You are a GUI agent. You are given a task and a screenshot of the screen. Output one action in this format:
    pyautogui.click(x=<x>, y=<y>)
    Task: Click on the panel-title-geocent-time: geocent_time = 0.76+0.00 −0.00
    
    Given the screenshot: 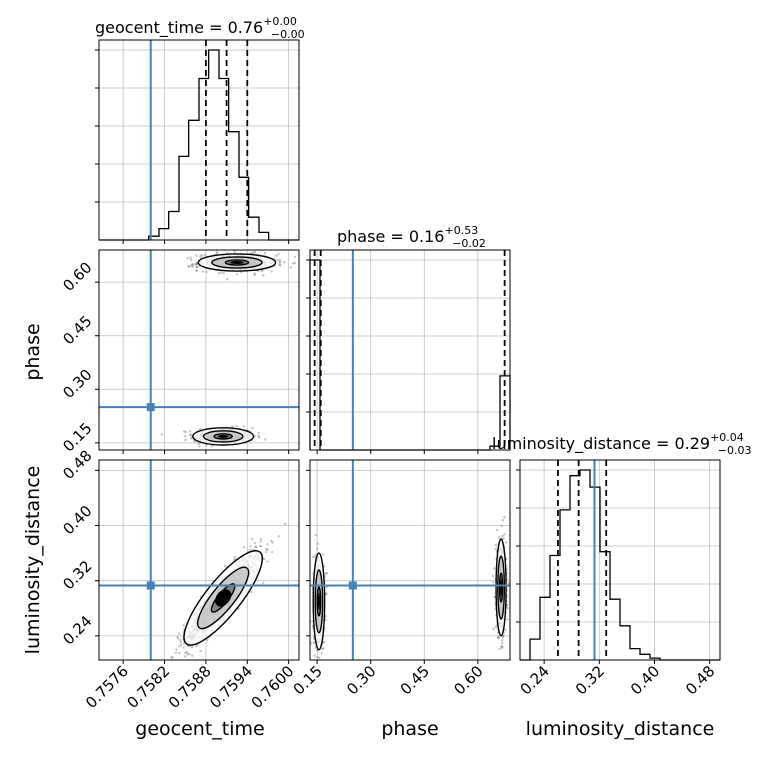 What is the action you would take?
    pyautogui.click(x=200, y=28)
    